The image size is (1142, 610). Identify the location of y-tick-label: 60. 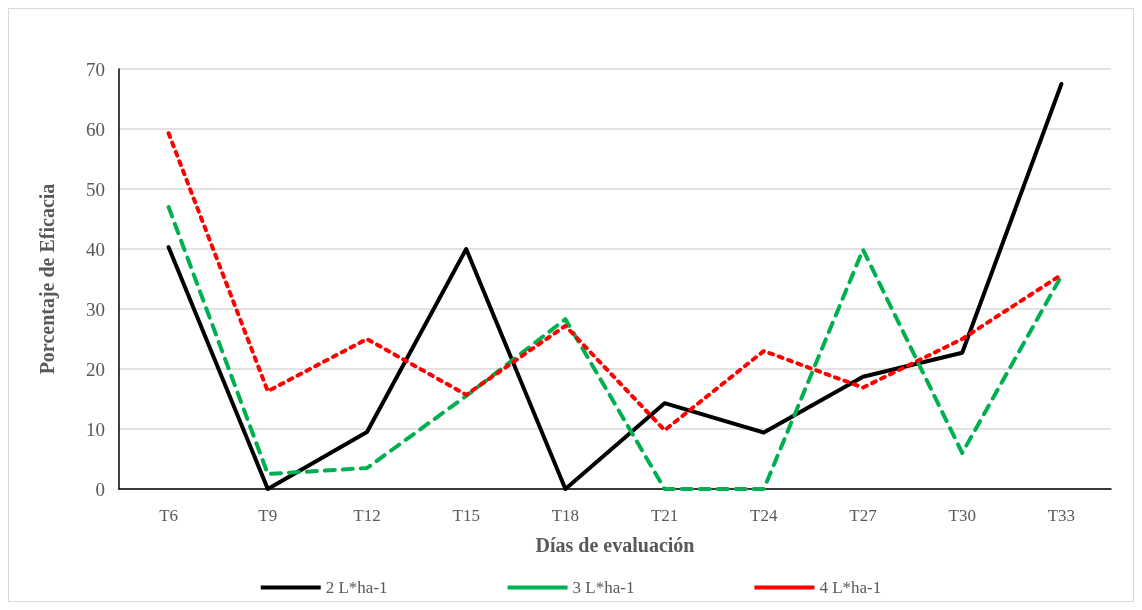
(95, 129).